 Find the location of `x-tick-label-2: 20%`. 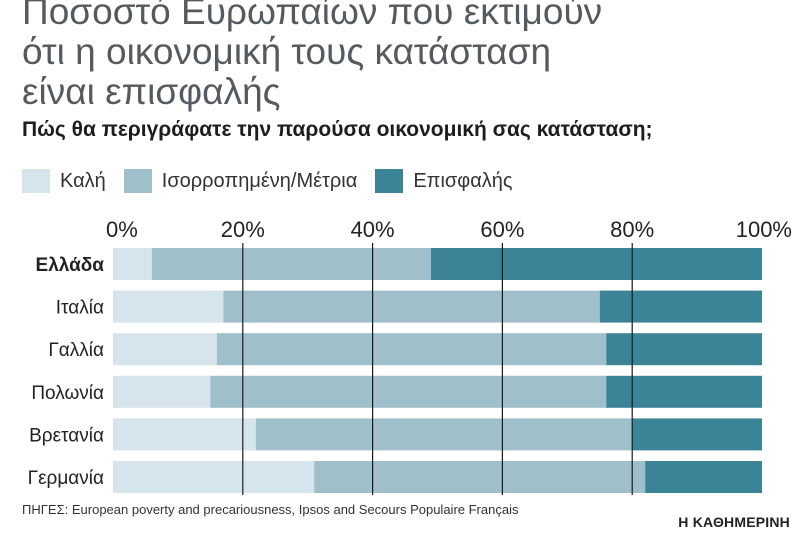

x-tick-label-2: 20% is located at coordinates (243, 229).